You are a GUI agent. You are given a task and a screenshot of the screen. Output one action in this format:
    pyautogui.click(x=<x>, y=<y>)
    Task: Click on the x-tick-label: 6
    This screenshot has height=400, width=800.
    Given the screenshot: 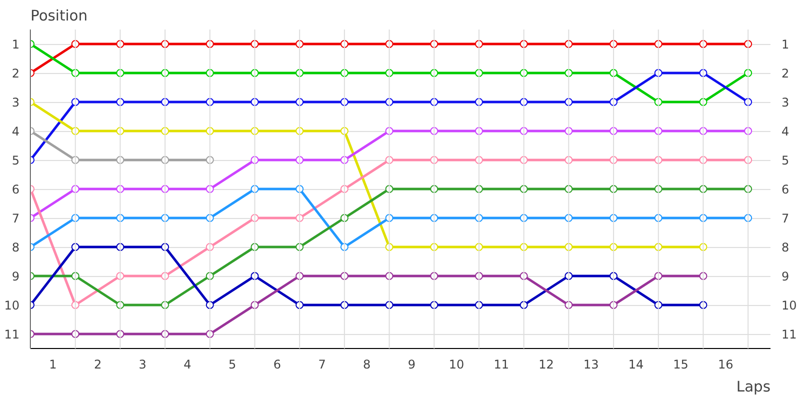 What is the action you would take?
    pyautogui.click(x=277, y=365)
    